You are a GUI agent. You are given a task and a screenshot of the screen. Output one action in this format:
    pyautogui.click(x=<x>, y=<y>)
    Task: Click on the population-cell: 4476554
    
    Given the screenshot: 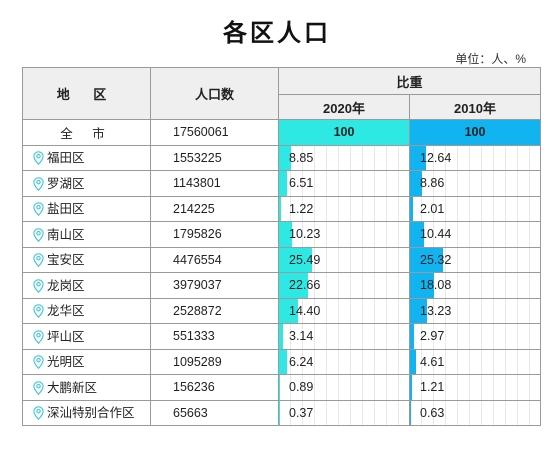 What is the action you would take?
    pyautogui.click(x=214, y=259)
    